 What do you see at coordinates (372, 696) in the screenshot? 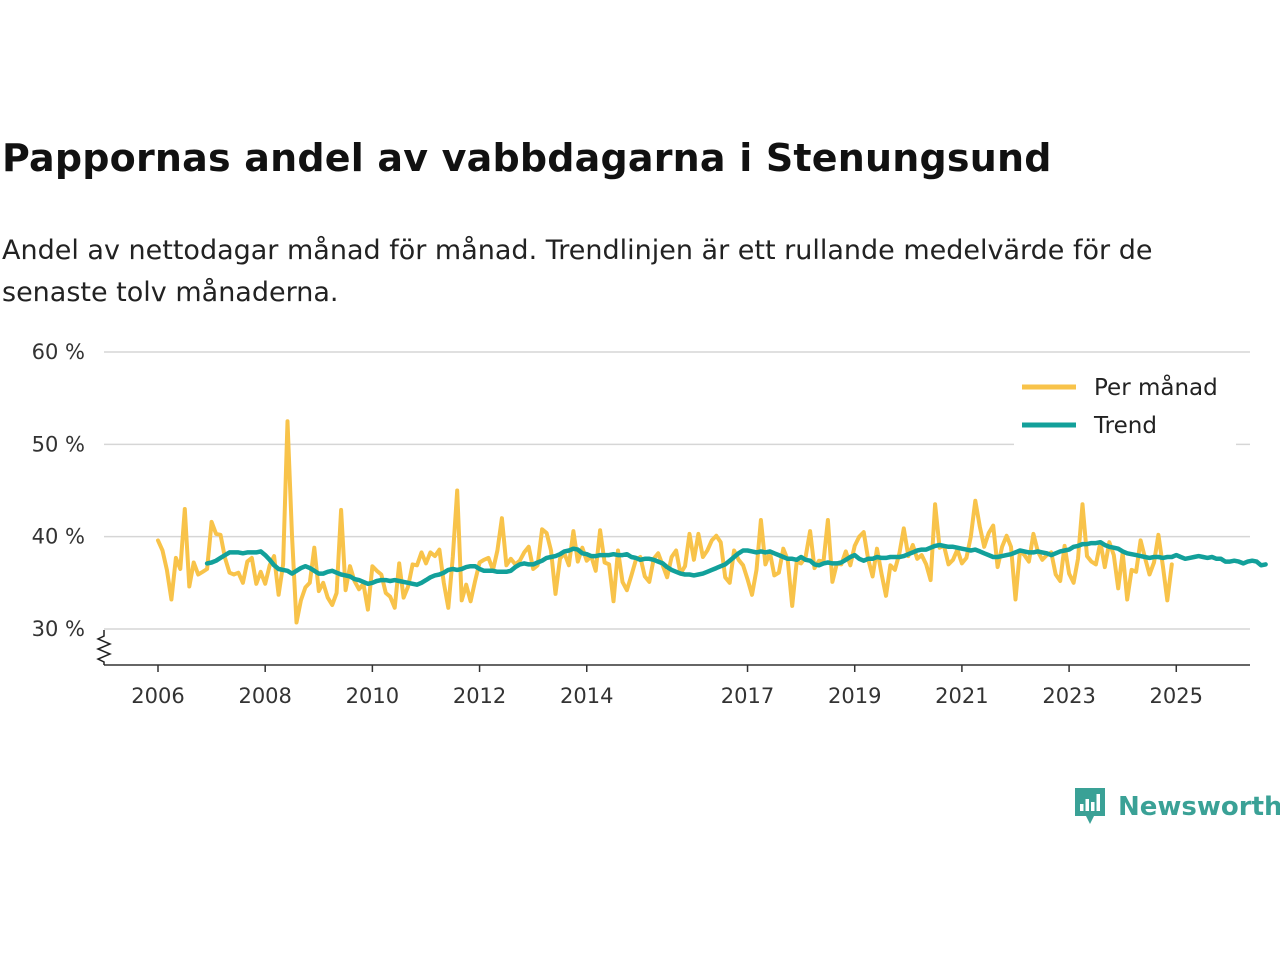
I see `x-tick-label: 2010` at bounding box center [372, 696].